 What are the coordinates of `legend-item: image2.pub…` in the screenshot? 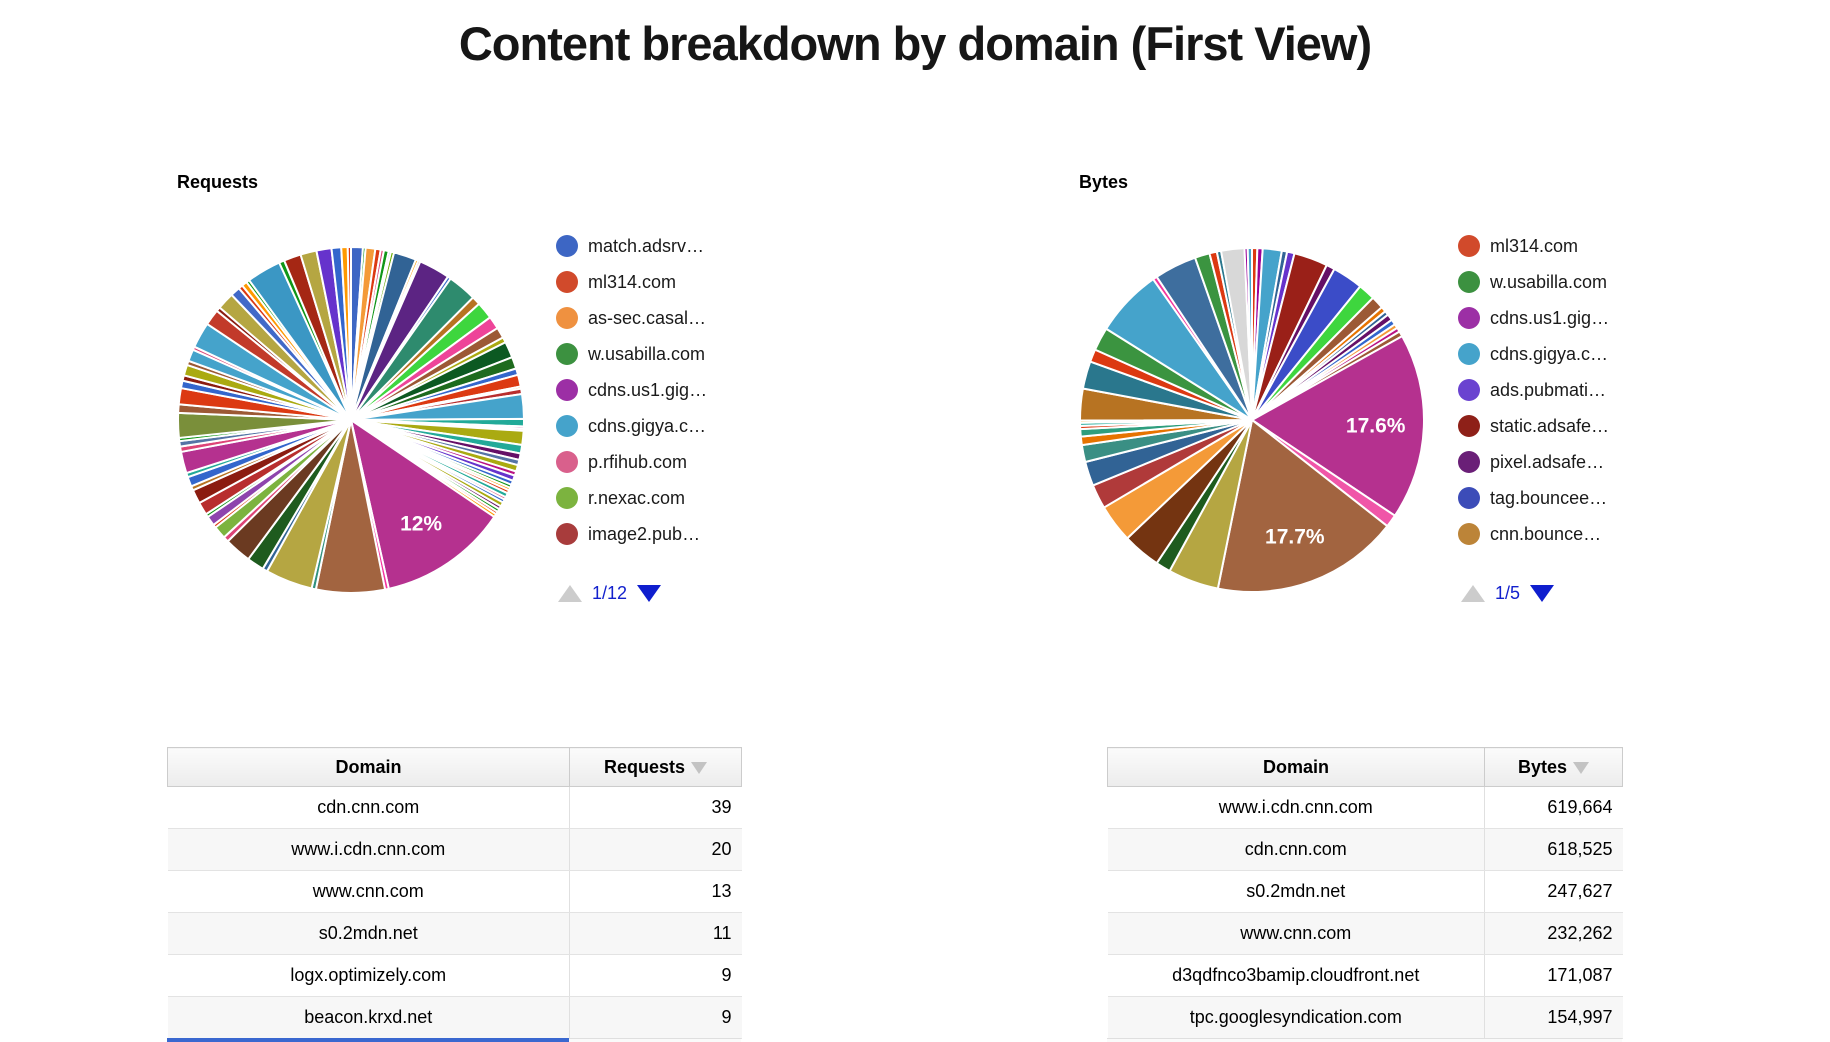 It's located at (671, 534).